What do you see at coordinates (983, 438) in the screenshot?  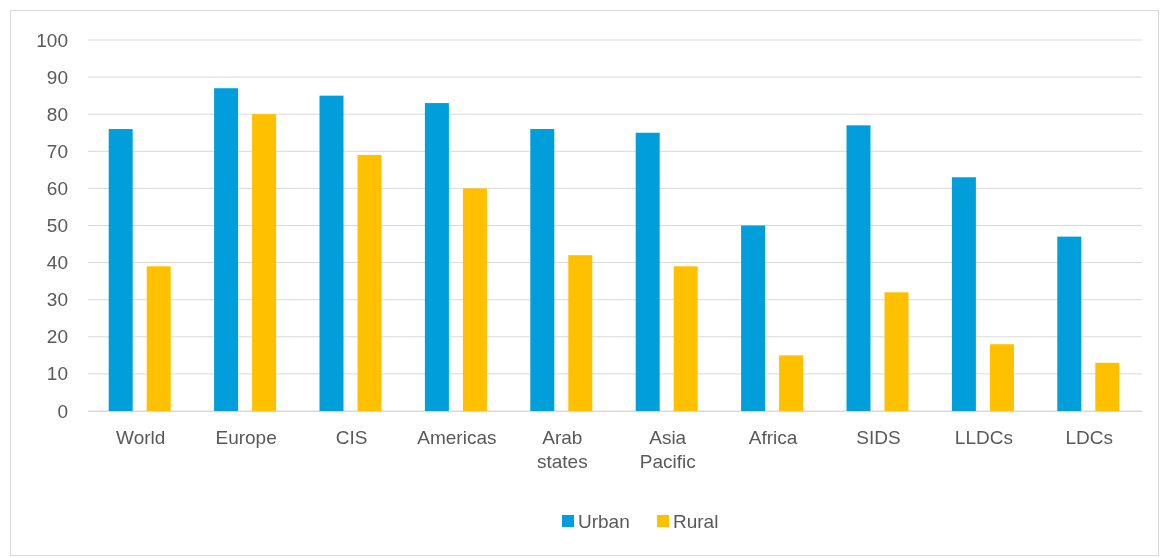 I see `x-tick-label: LLDCs` at bounding box center [983, 438].